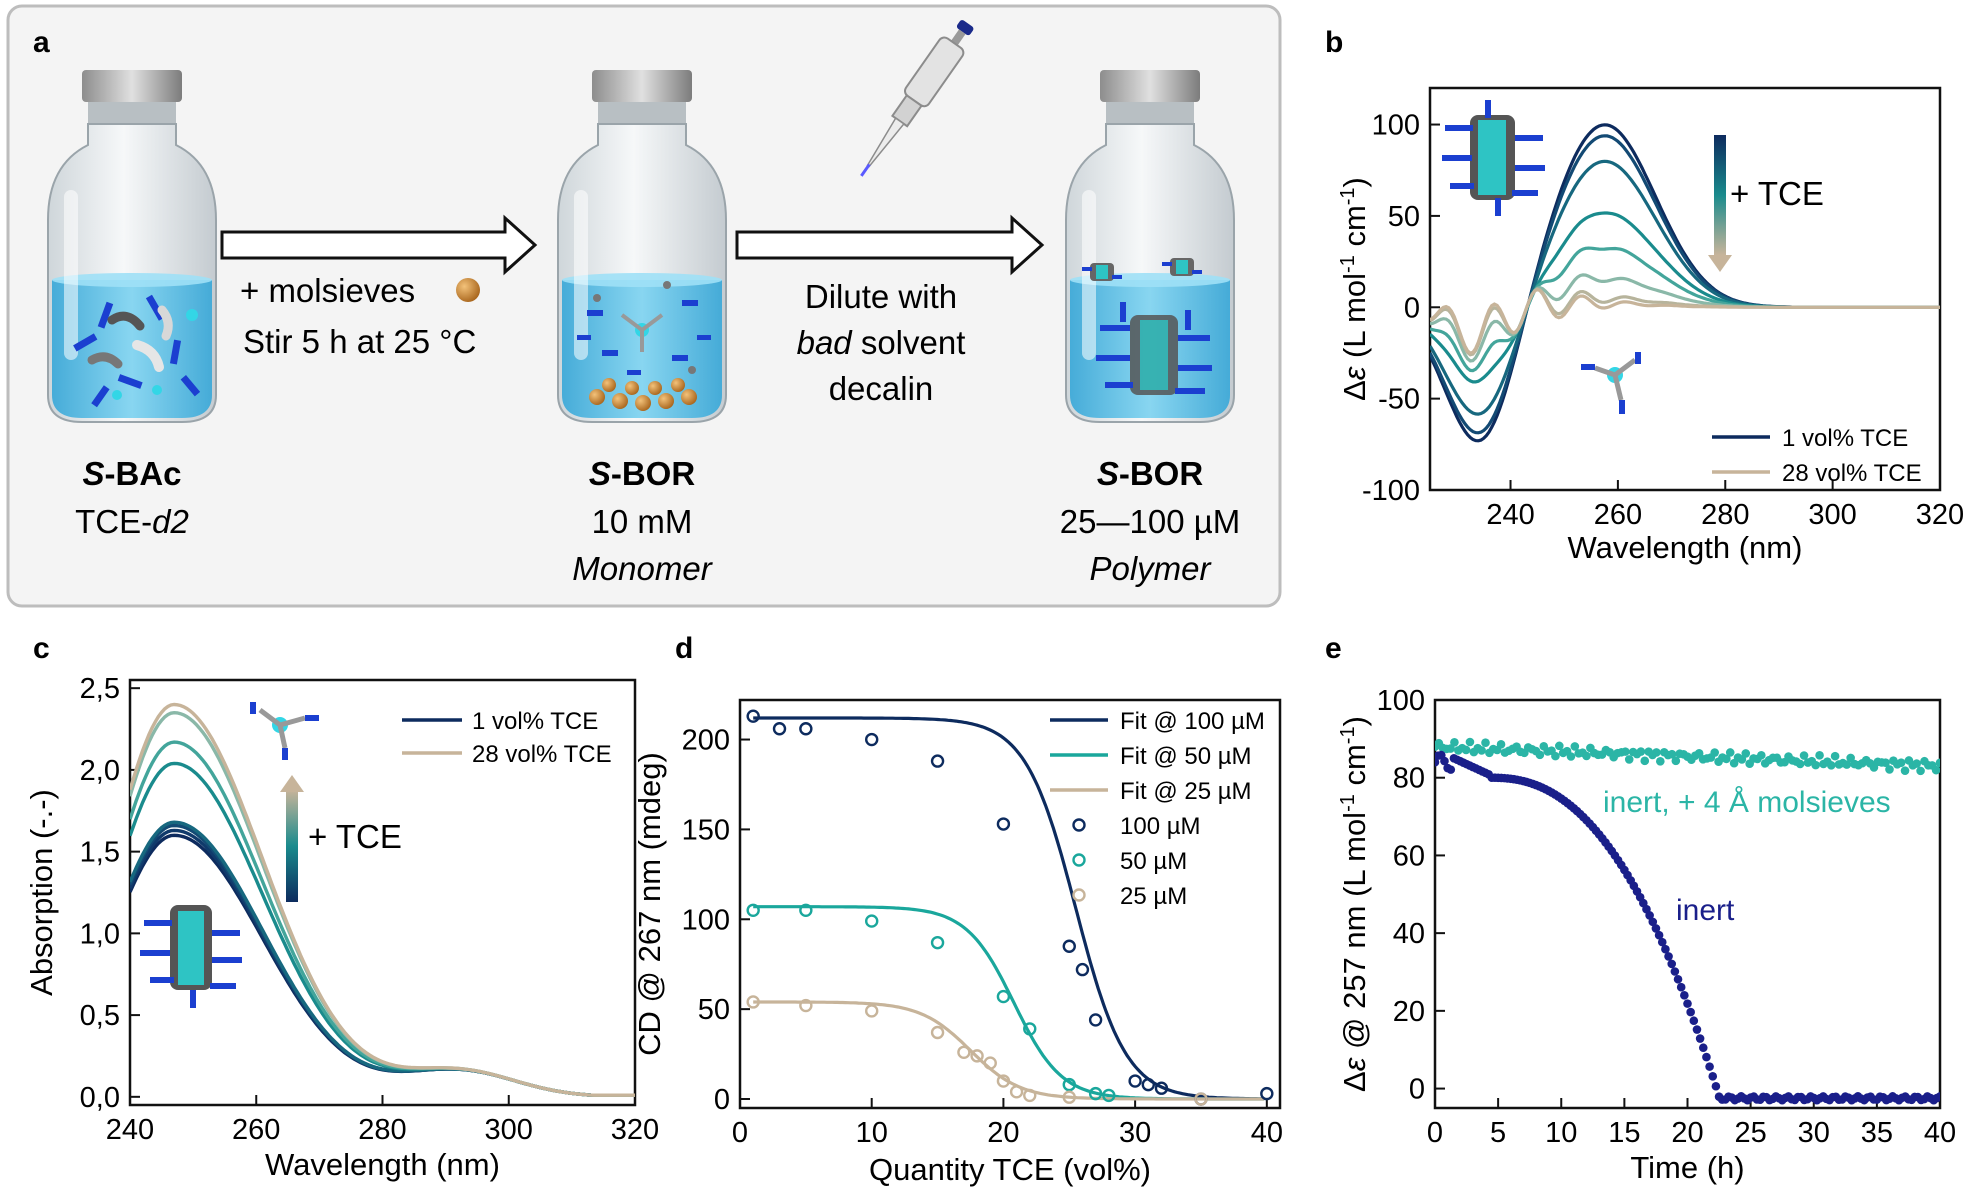 This screenshot has height=1194, width=1965. Describe the element at coordinates (382, 1130) in the screenshot. I see `x-tick-label: 280` at that location.